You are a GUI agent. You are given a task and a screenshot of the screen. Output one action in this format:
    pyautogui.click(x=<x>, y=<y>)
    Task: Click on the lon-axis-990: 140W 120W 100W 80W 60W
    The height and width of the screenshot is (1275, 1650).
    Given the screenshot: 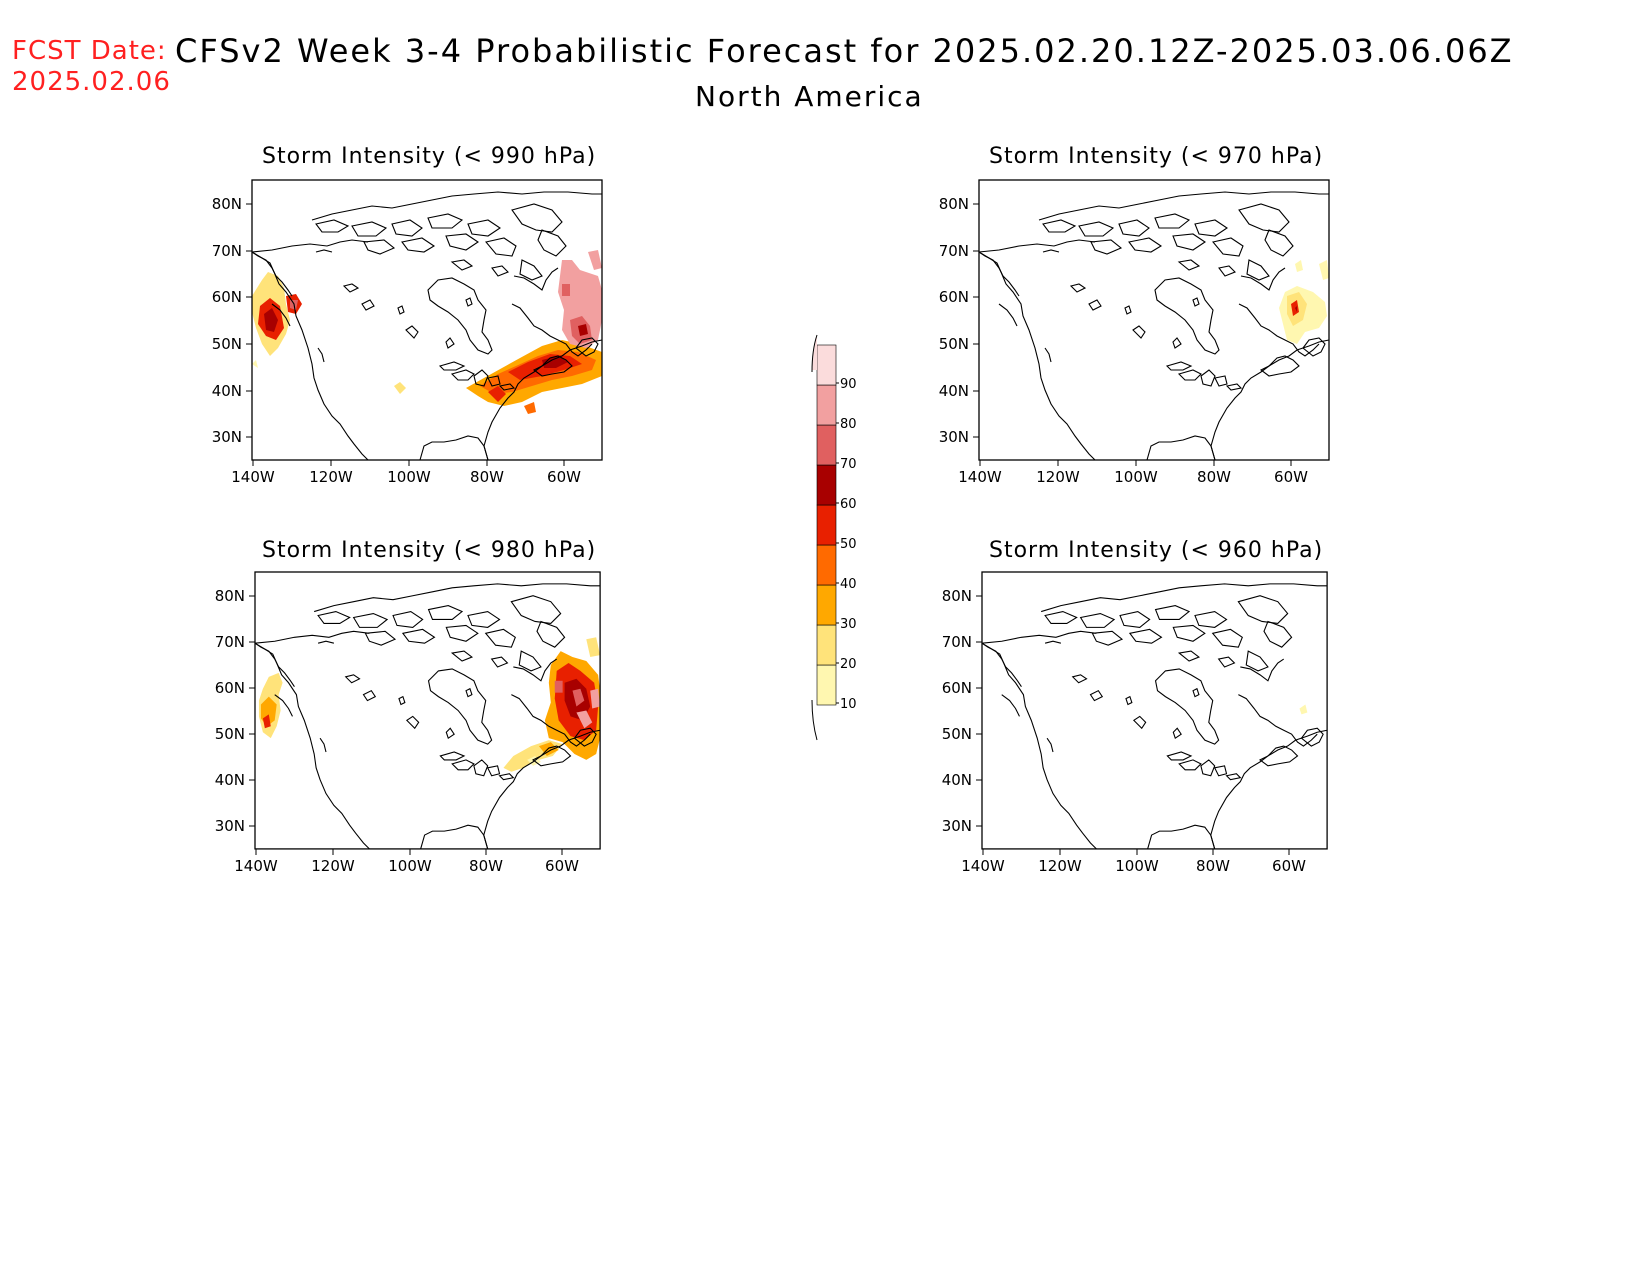 What is the action you would take?
    pyautogui.click(x=406, y=473)
    